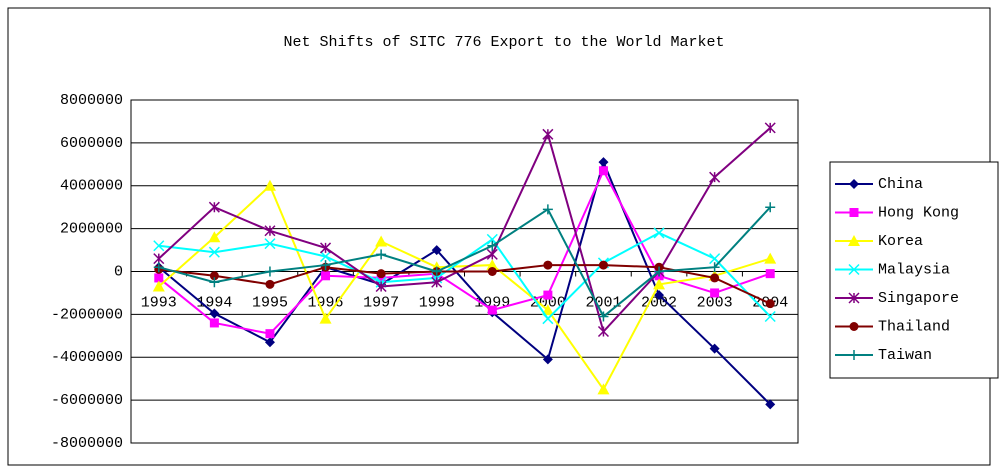 This screenshot has width=999, height=472. What do you see at coordinates (91, 143) in the screenshot?
I see `y-tick-label: 6000000` at bounding box center [91, 143].